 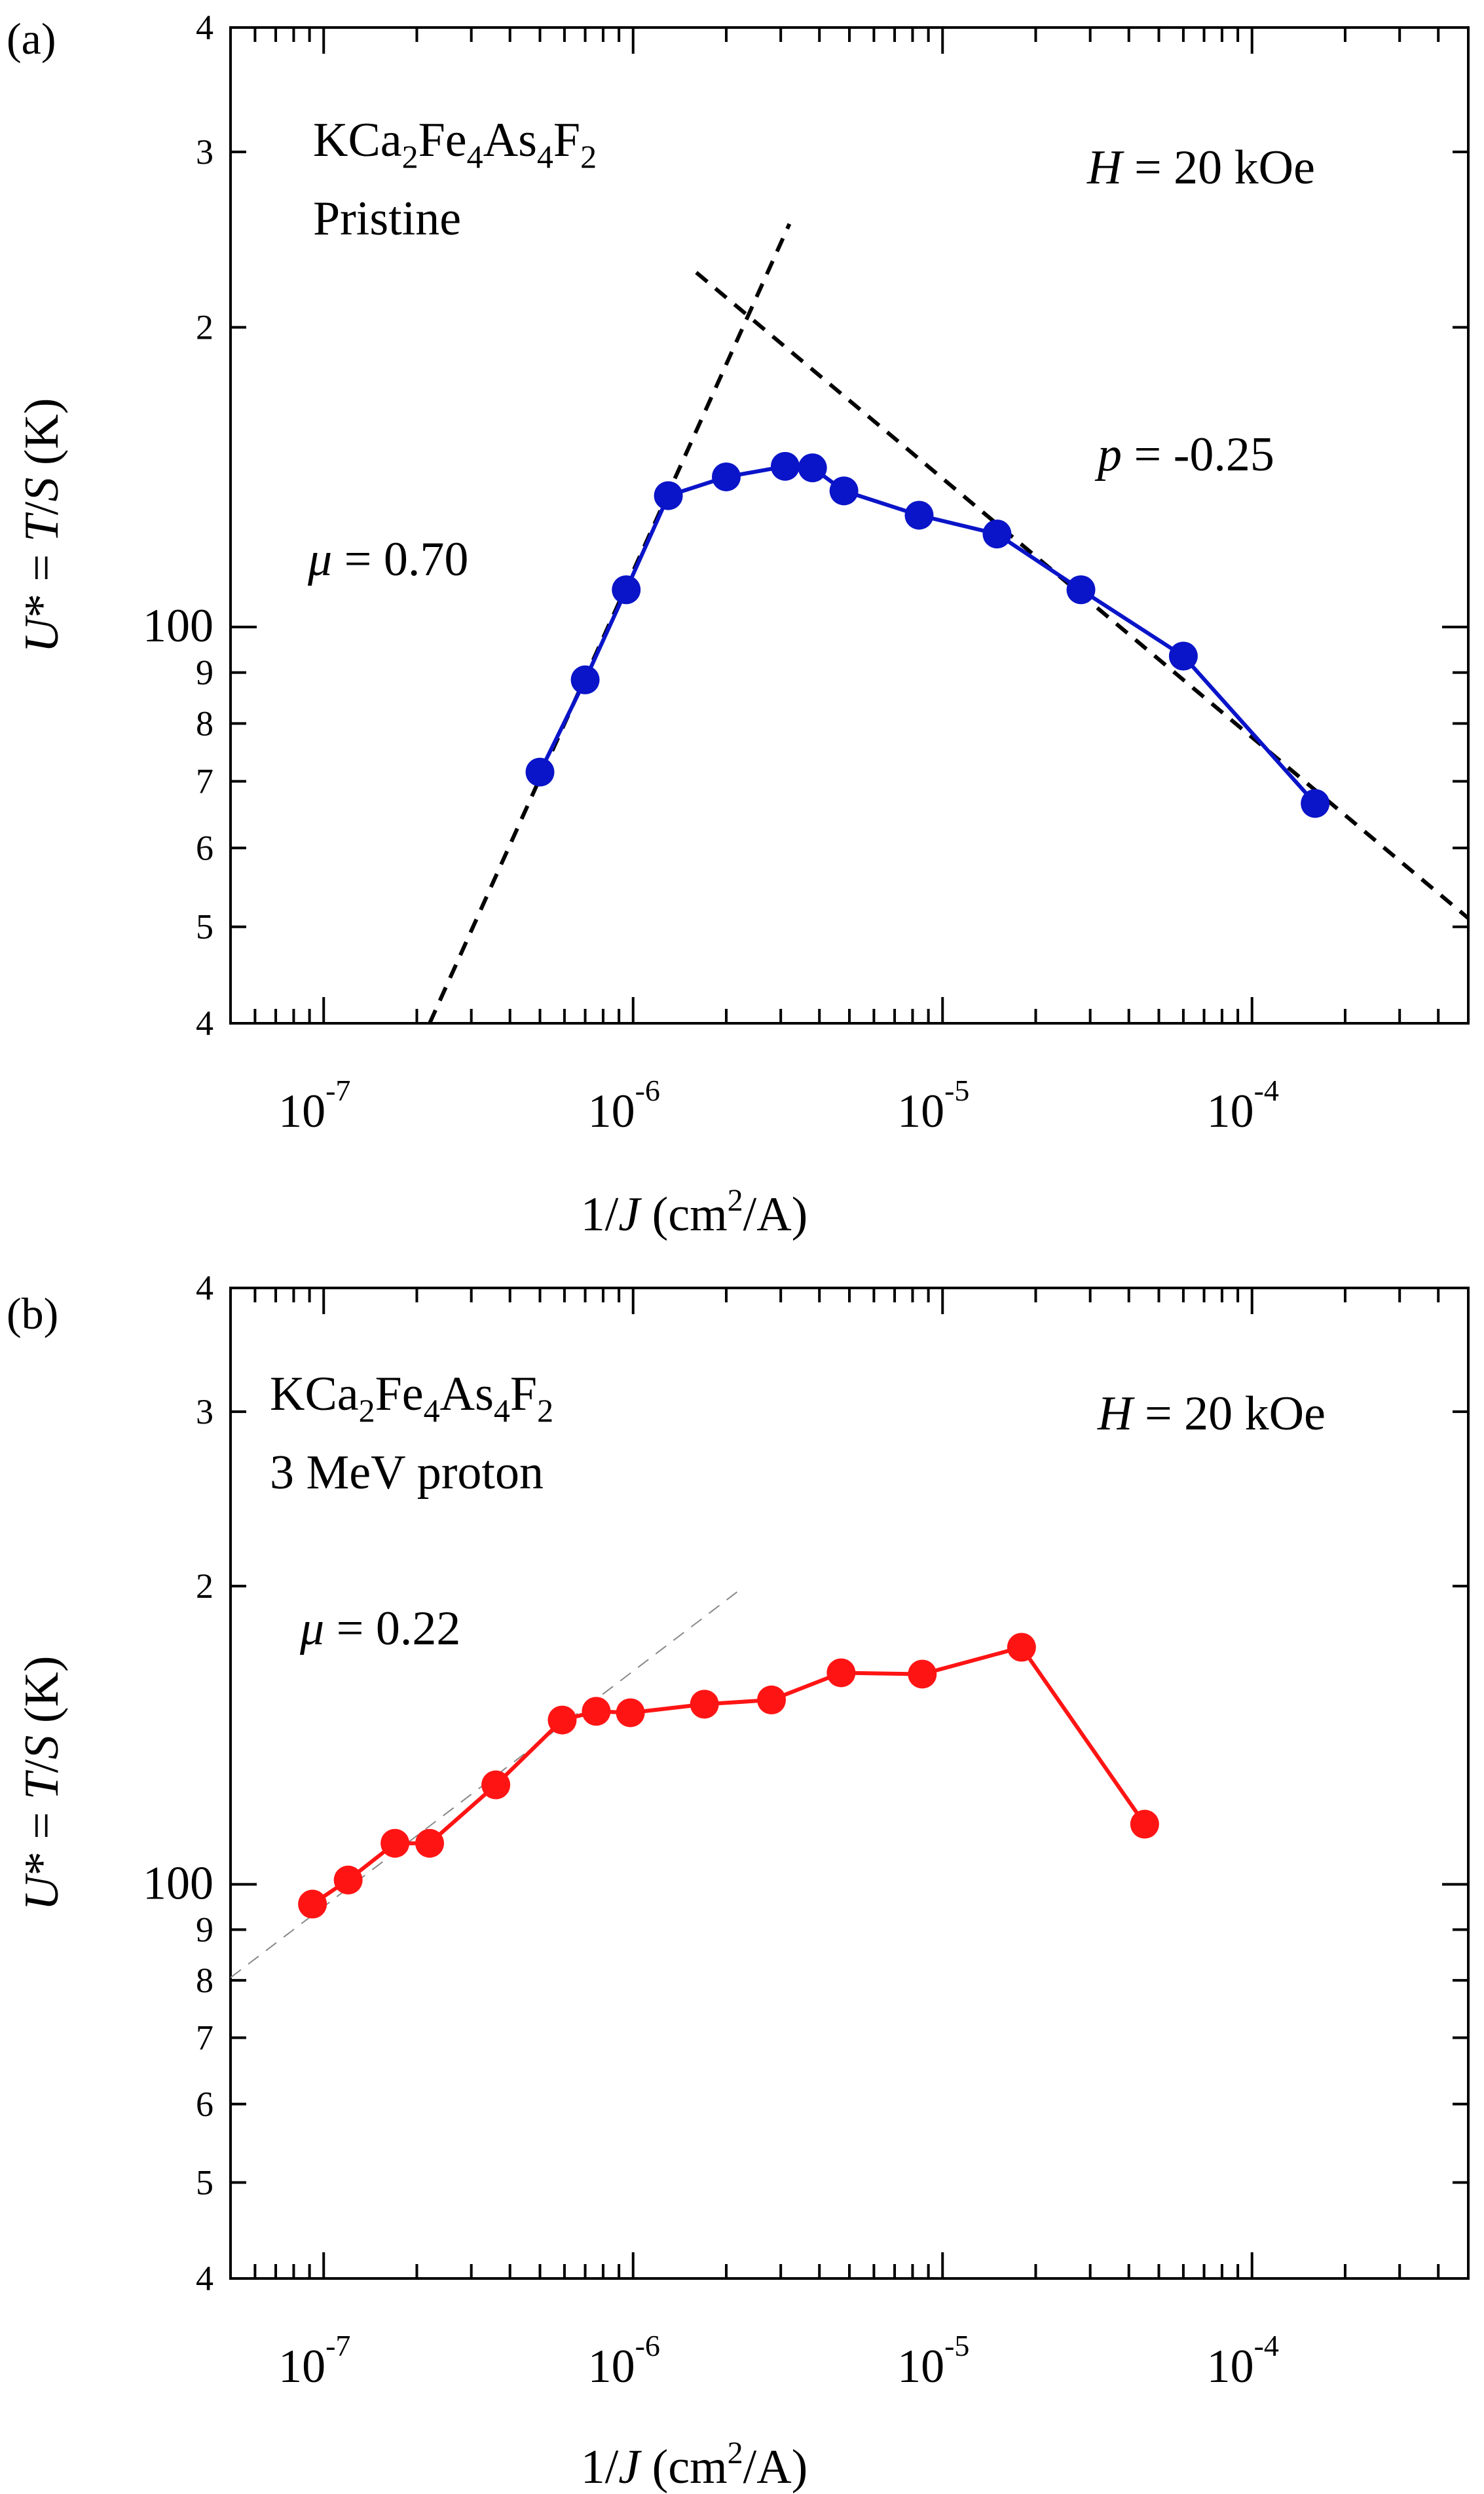 What do you see at coordinates (610, 623) in the screenshot?
I see `fit-guide-line` at bounding box center [610, 623].